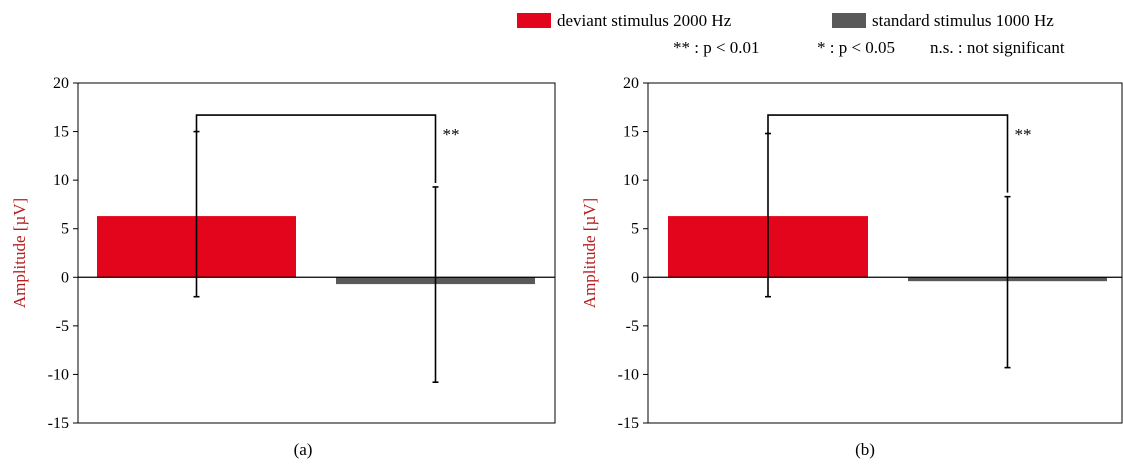  What do you see at coordinates (716, 47) in the screenshot?
I see `legend-significance-p001: ** : p < 0.01` at bounding box center [716, 47].